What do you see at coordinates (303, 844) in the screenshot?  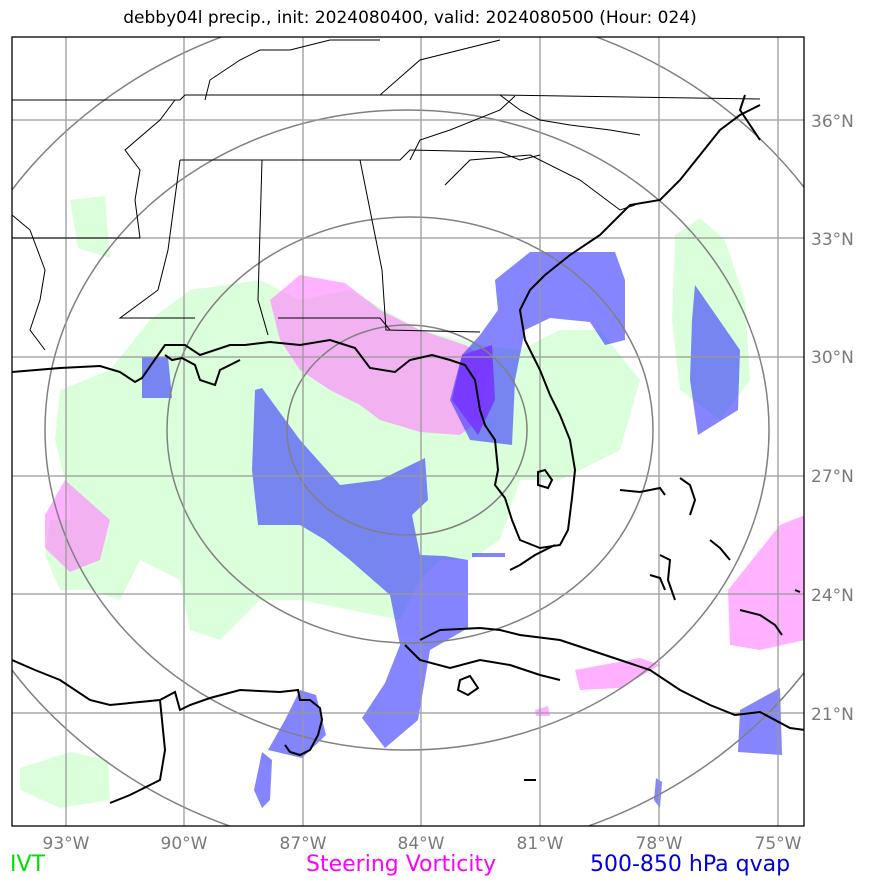 I see `lon-label-87w: 87°W` at bounding box center [303, 844].